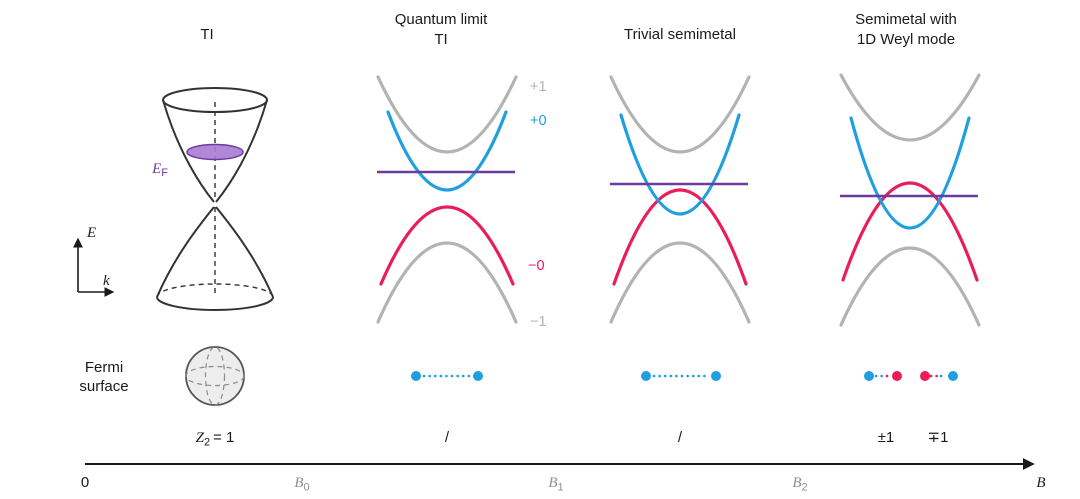 The height and width of the screenshot is (499, 1080). I want to click on b-axis-origin-label: 0, so click(85, 482).